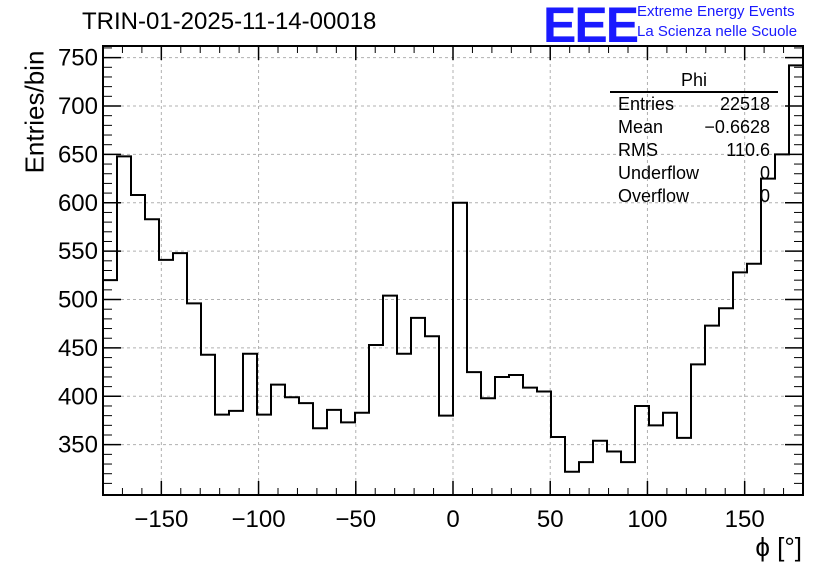 This screenshot has height=572, width=836. I want to click on y-tick-label: 500, so click(78, 300).